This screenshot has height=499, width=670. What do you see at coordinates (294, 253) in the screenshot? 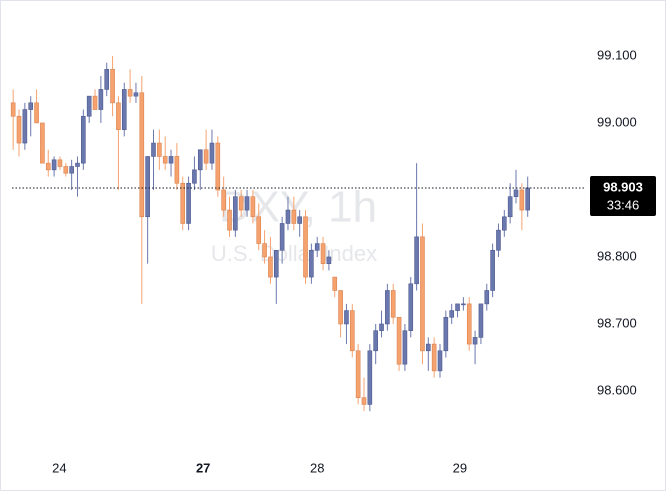
I see `watermark-subtitle: U.S. Dollar Index` at bounding box center [294, 253].